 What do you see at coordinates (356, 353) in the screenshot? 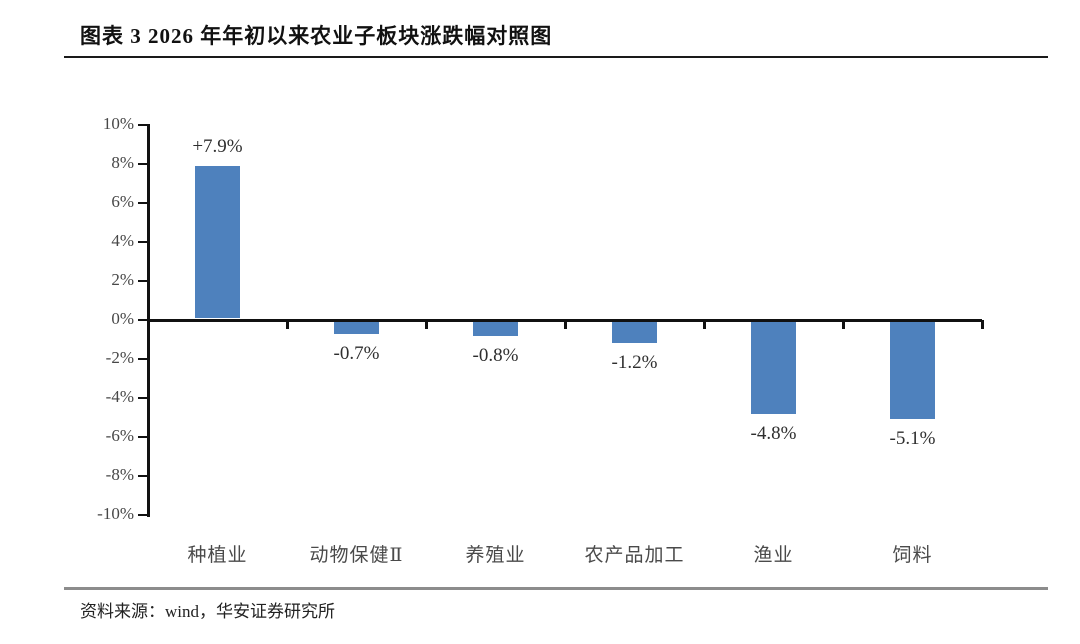
I see `bar-value-label: -0.7%` at bounding box center [356, 353].